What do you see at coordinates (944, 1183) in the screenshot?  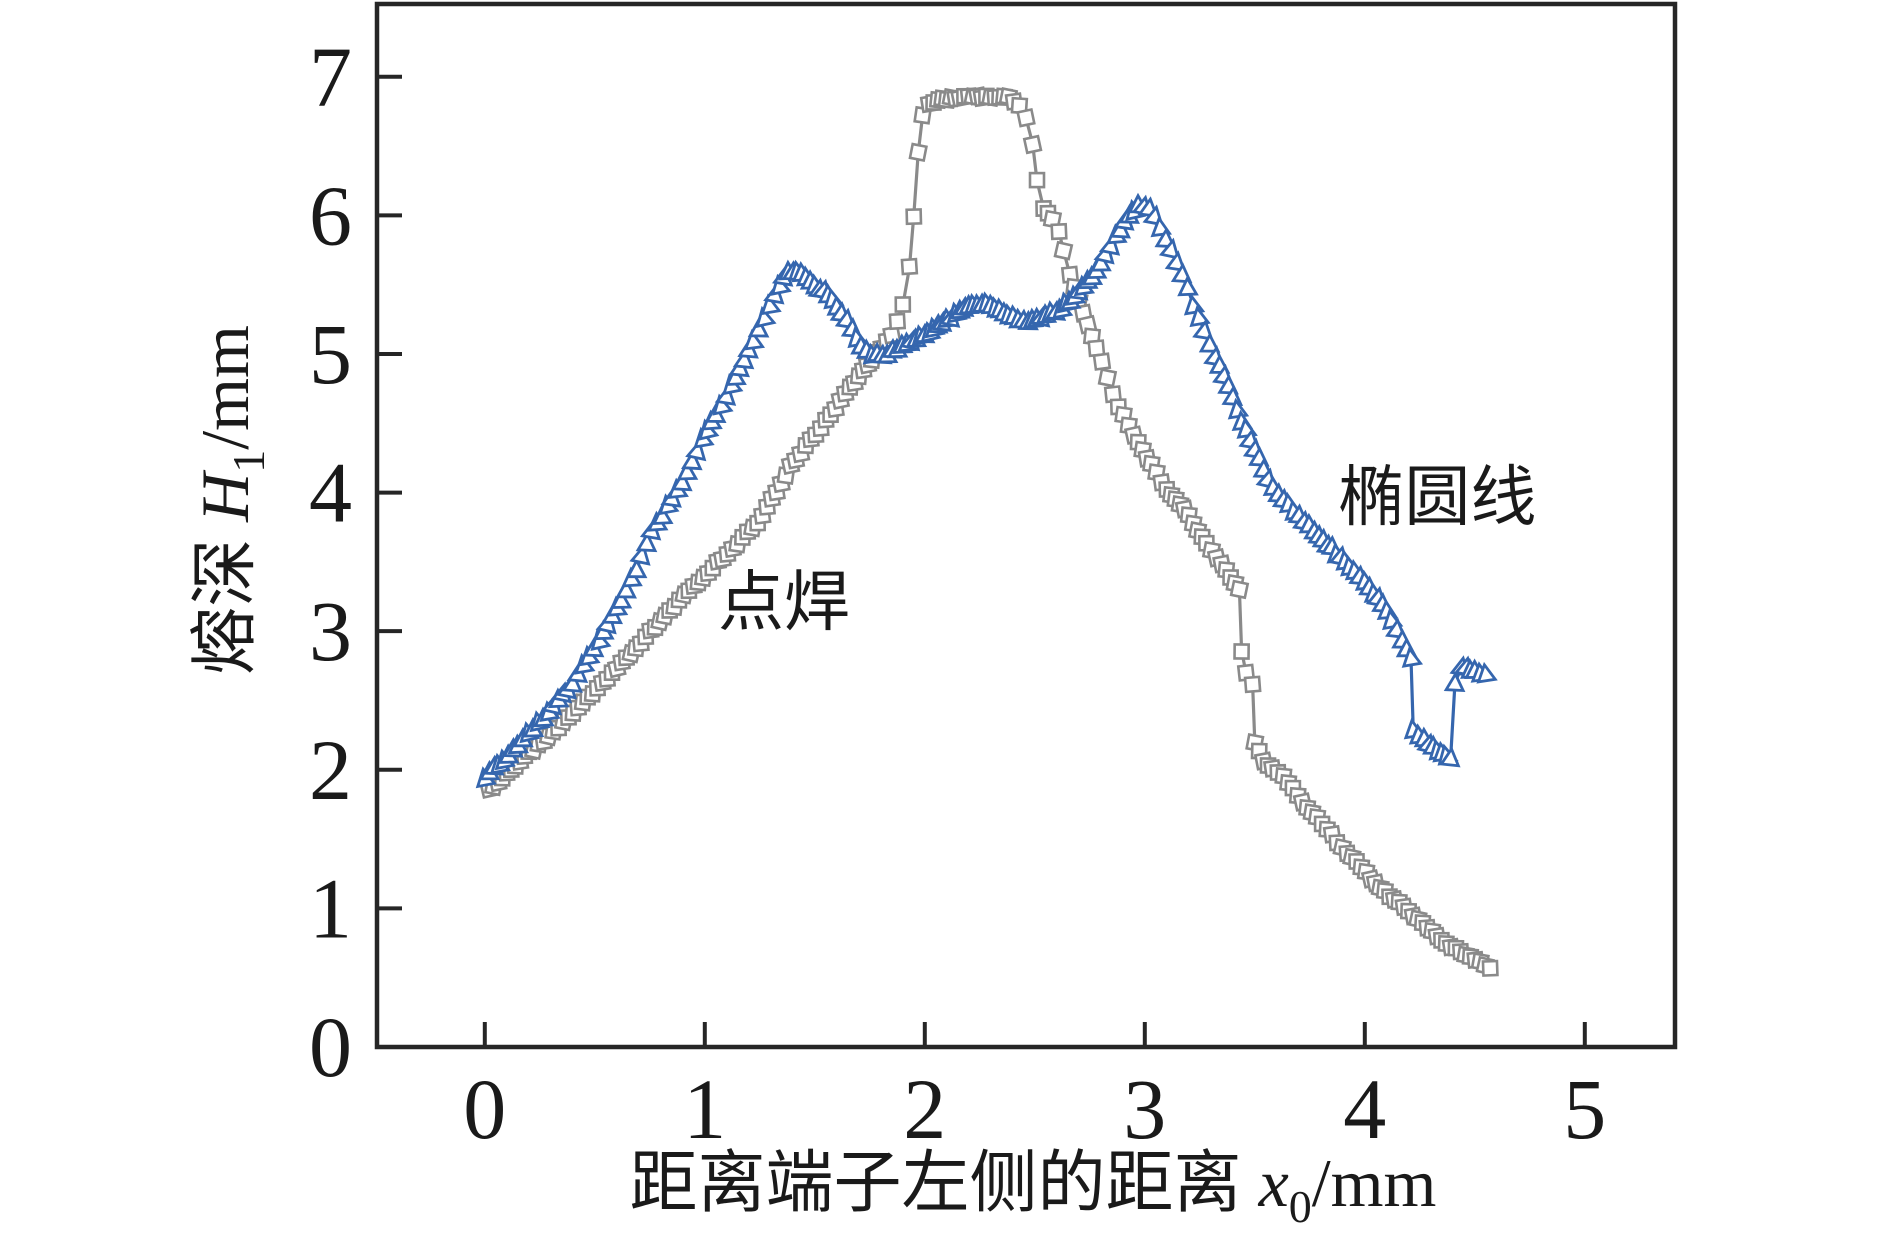 I see `x-axis-title-text: 距离端子左侧的距离` at bounding box center [944, 1183].